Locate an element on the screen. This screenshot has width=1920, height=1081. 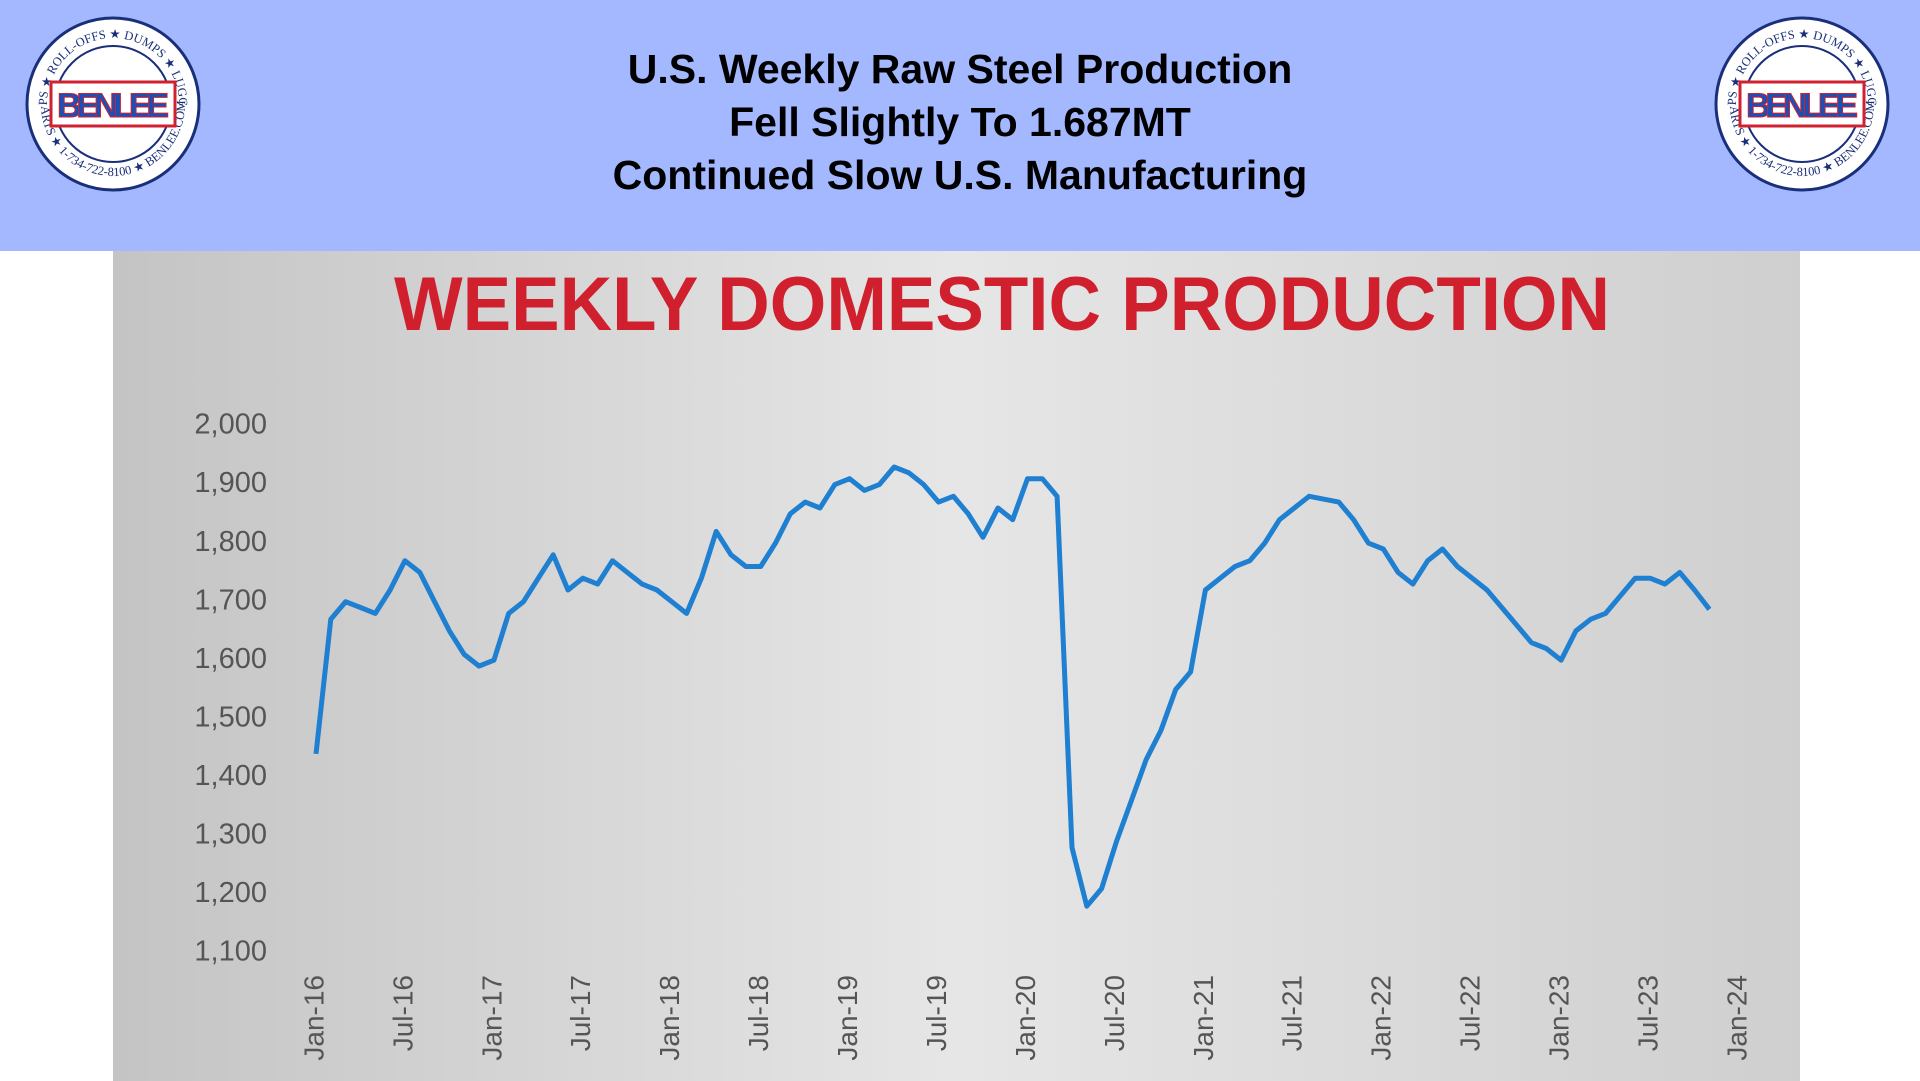
x-tick-label: Jan-17 is located at coordinates (491, 1018).